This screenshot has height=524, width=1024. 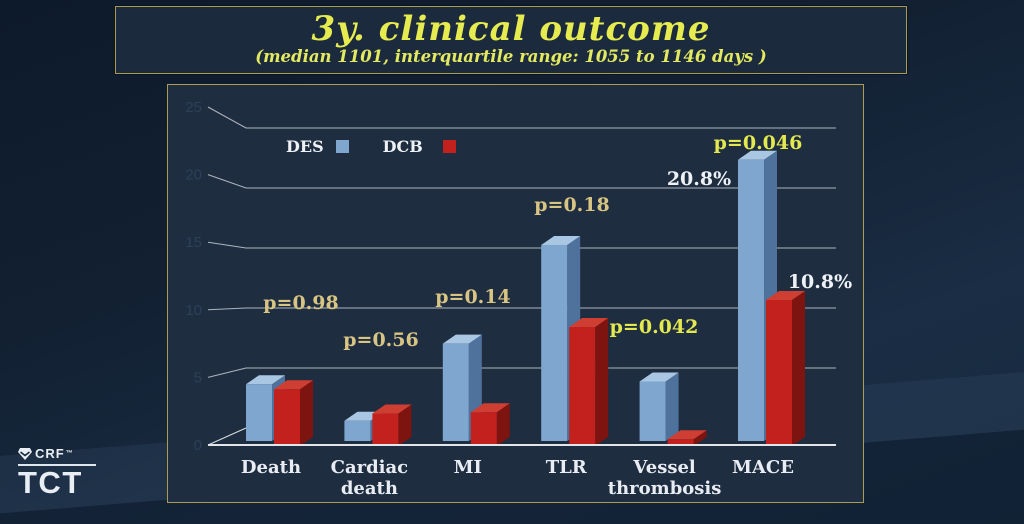 I want to click on y-tick-label-0: 0, so click(x=198, y=445).